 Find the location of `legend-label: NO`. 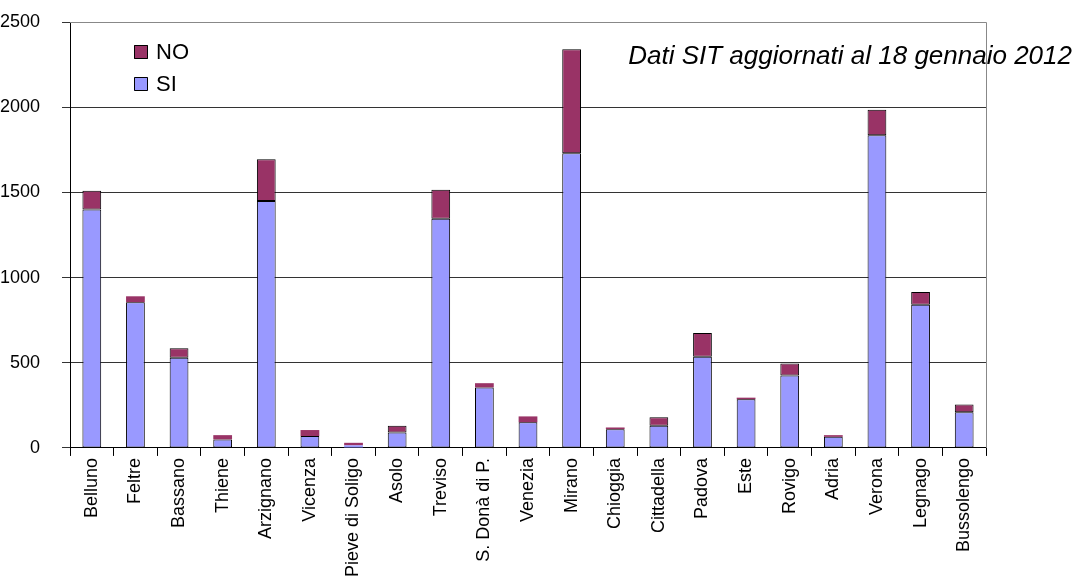

legend-label: NO is located at coordinates (172, 52).